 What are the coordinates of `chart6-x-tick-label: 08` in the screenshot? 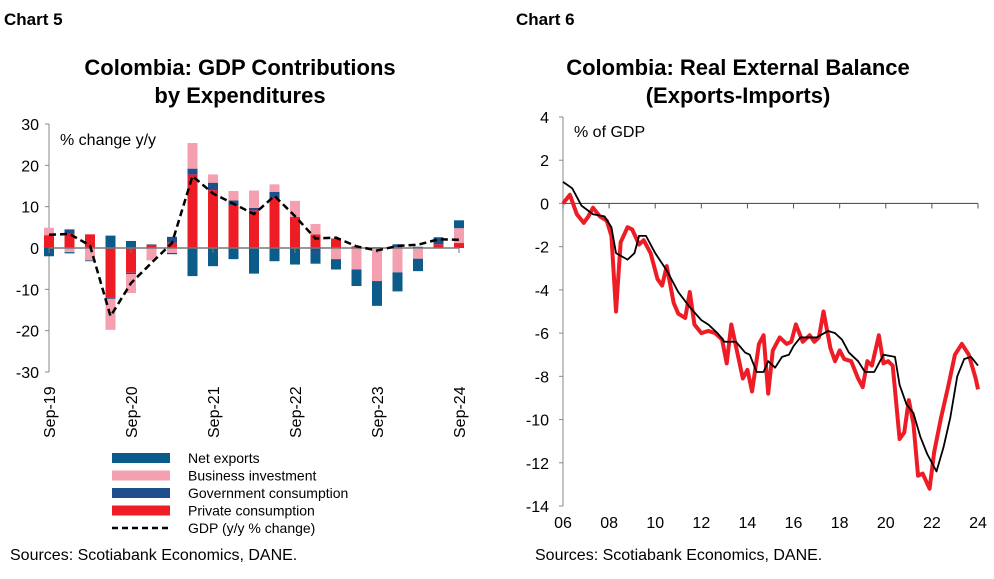 It's located at (609, 523).